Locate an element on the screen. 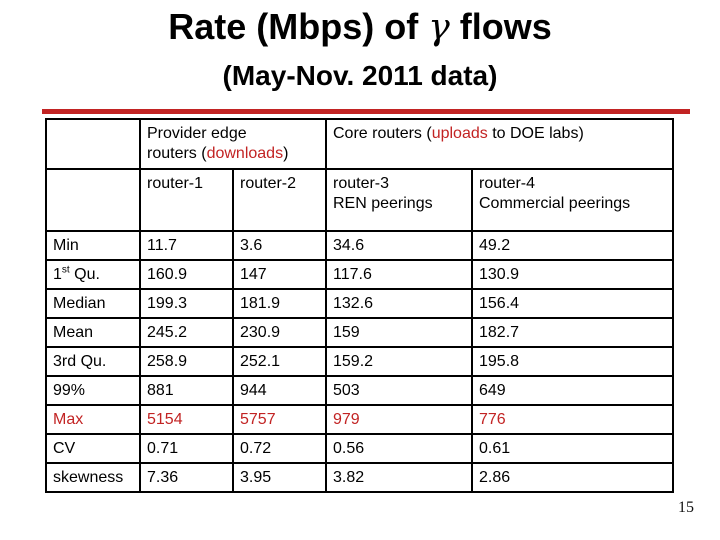  row-max: Max 5154 5757 979 776 is located at coordinates (359, 419).